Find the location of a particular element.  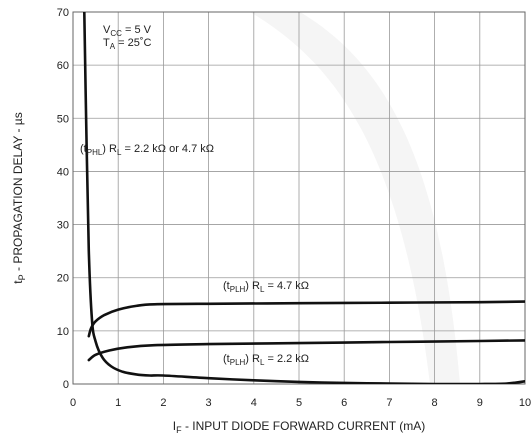

y-tick-label: 50 is located at coordinates (63, 119).